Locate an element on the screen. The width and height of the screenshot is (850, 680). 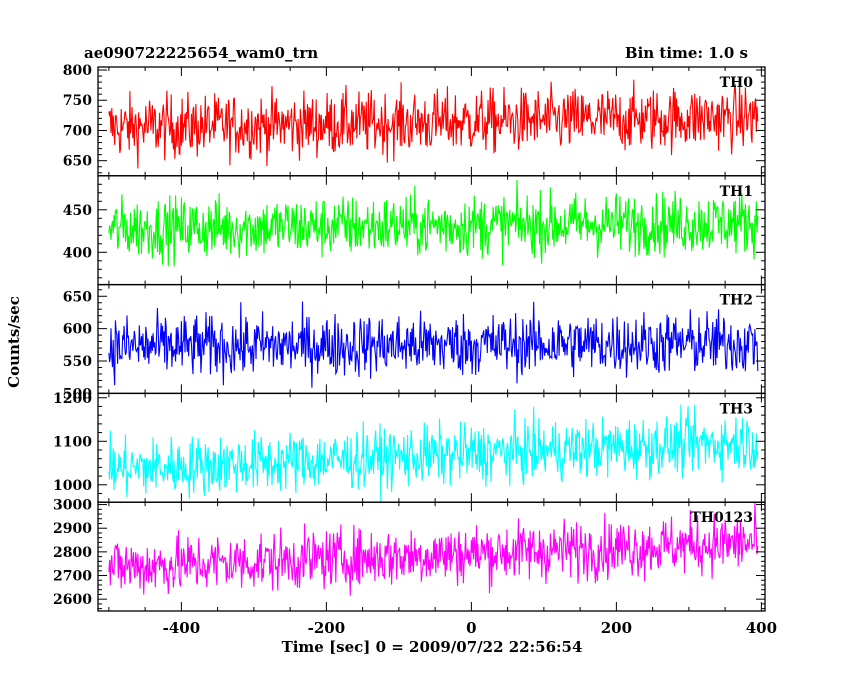
y-axis-label: Counts/sec is located at coordinates (14, 342).